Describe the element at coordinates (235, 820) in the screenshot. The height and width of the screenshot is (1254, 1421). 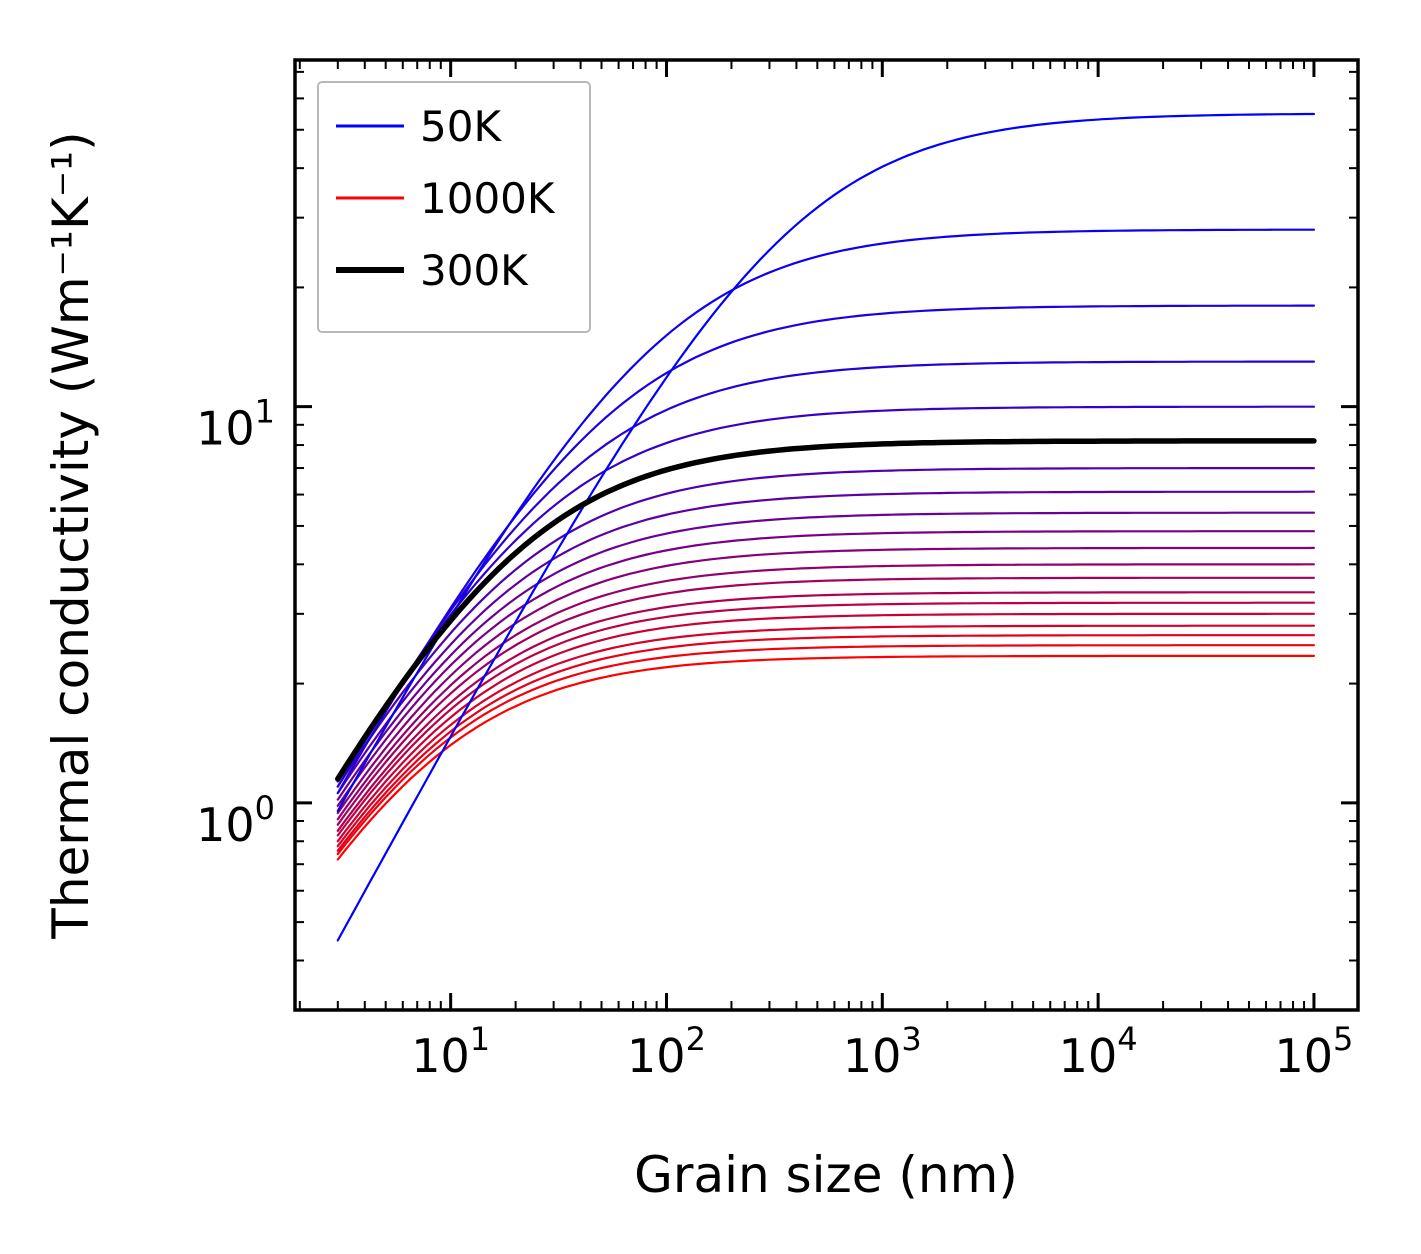
I see `y-tick-label: 10⁰` at that location.